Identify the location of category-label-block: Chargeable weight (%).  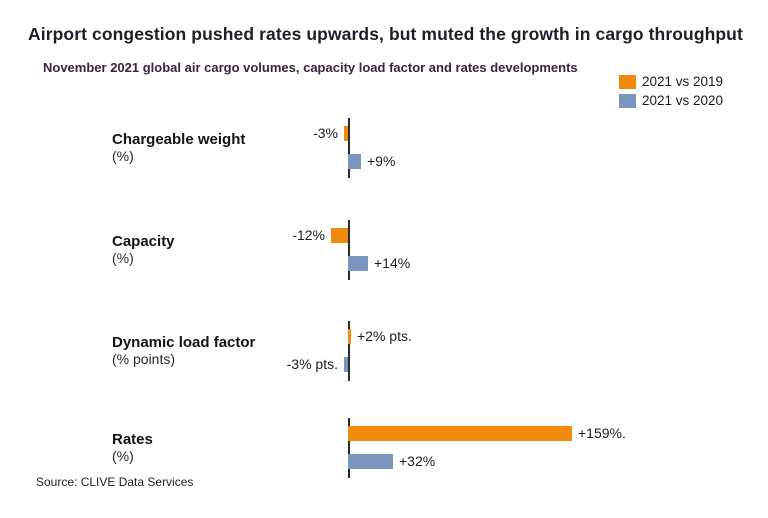
(178, 147).